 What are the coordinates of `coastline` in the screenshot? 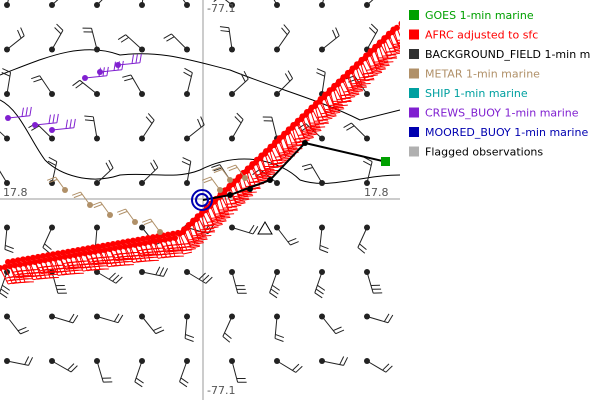 It's located at (200, 85).